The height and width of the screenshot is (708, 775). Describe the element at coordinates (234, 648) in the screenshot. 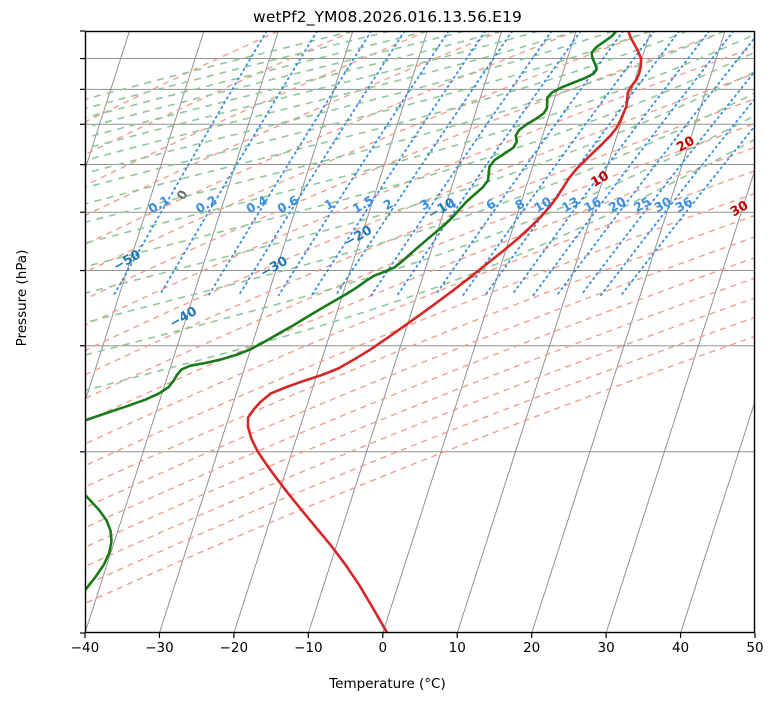

I see `x-tick-label: −20` at that location.